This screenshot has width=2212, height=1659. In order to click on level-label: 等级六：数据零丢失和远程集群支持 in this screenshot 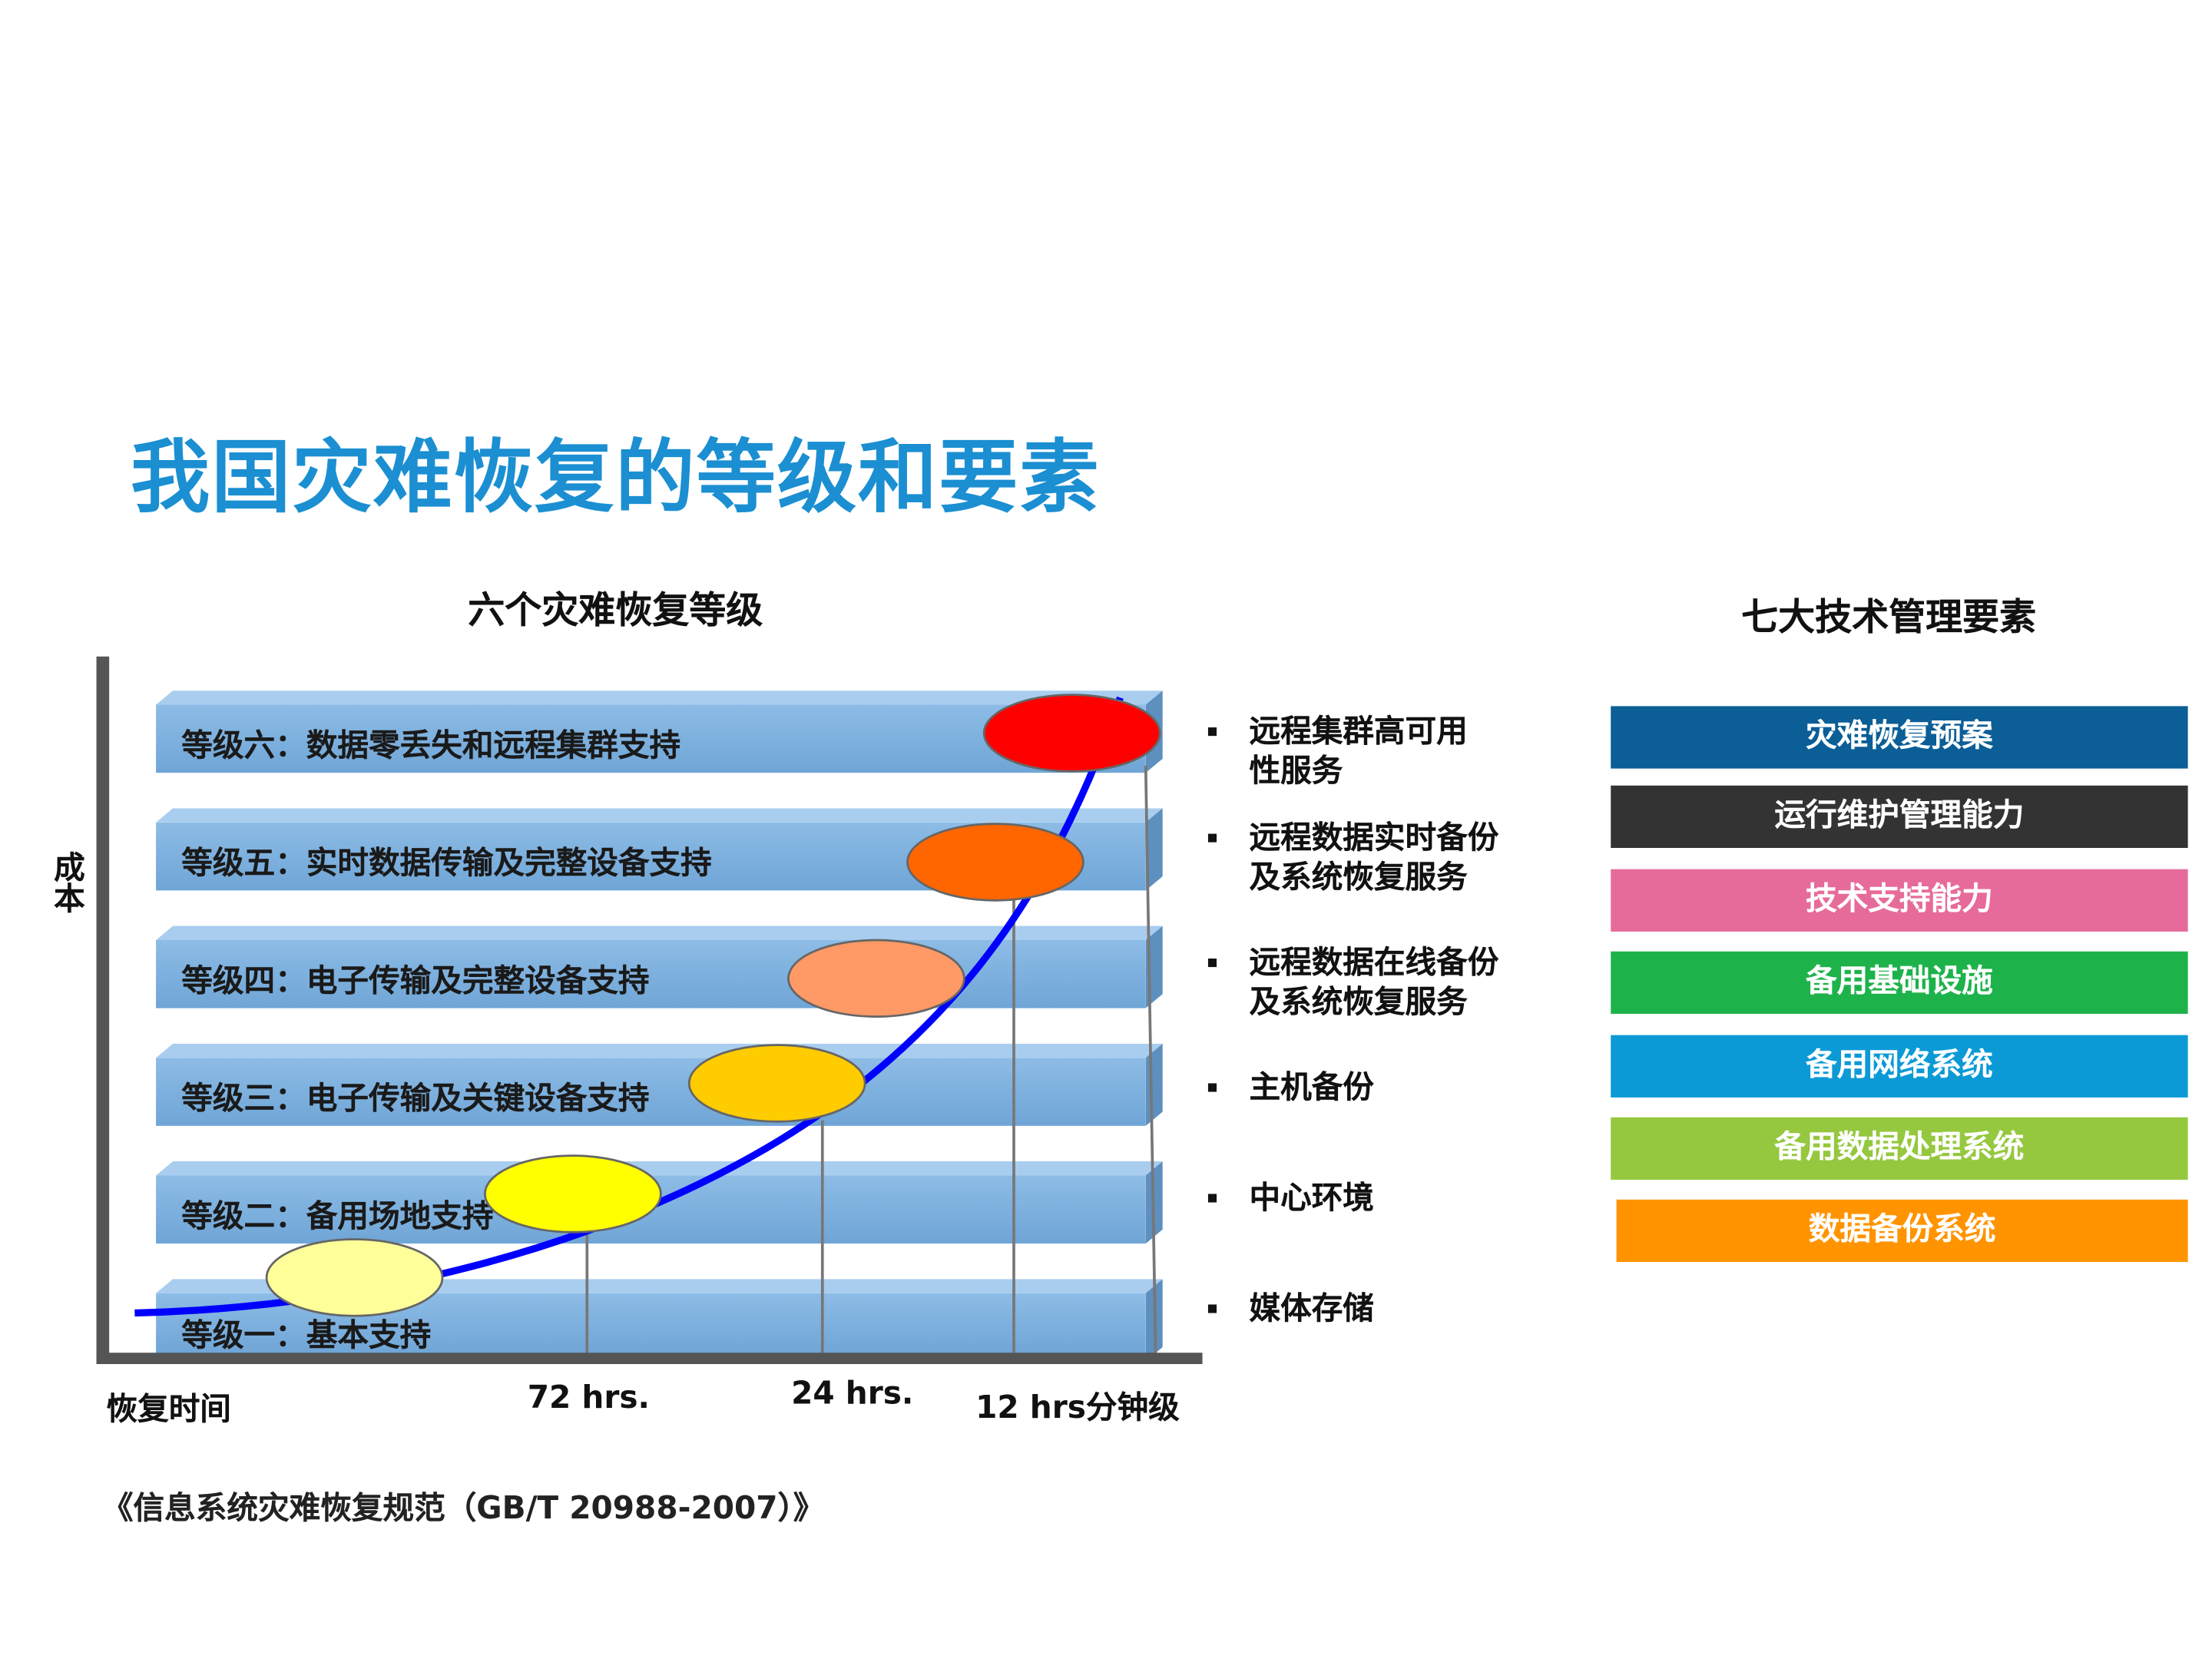, I will do `click(431, 746)`.